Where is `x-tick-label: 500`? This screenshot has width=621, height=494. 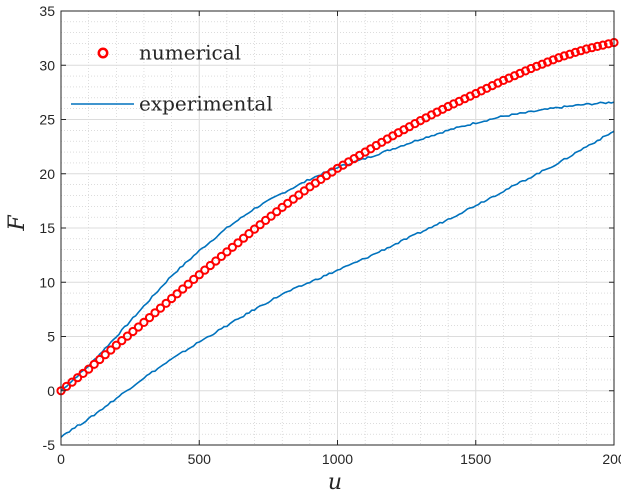
x-tick-label: 500 is located at coordinates (200, 459).